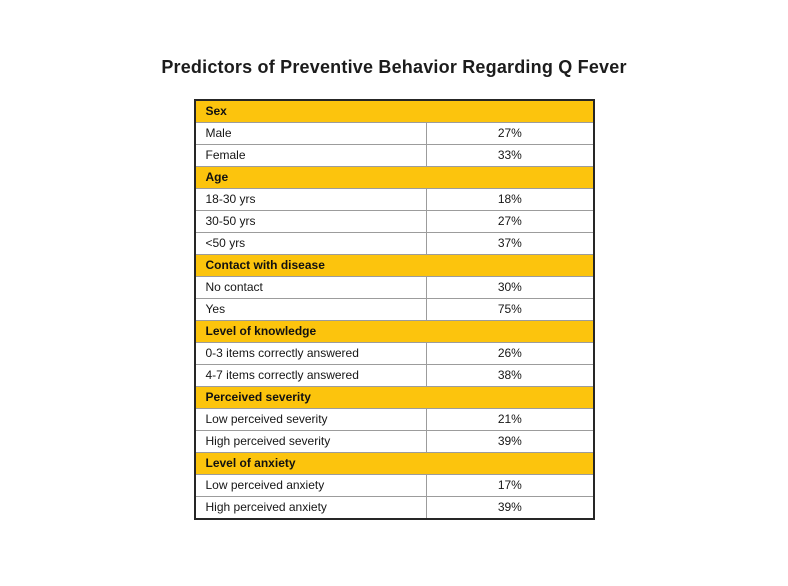 This screenshot has height=586, width=788. I want to click on section-row-sex: Sex, so click(394, 111).